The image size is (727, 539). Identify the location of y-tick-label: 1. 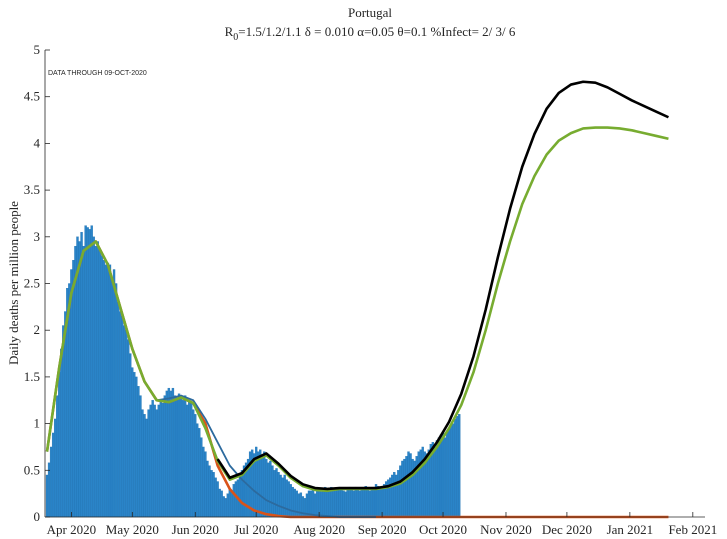
(37, 423).